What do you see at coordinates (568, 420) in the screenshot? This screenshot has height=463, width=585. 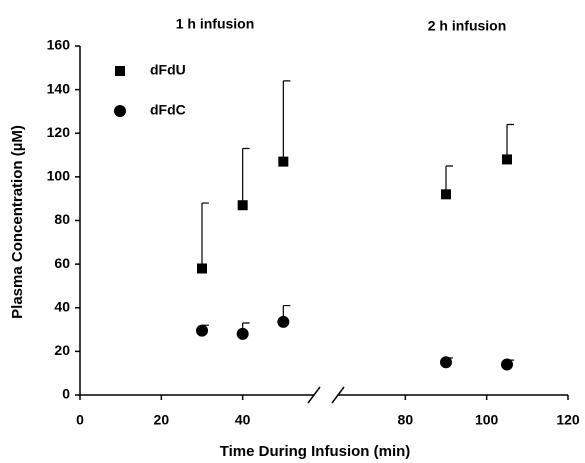 I see `x-tick-label: 120` at bounding box center [568, 420].